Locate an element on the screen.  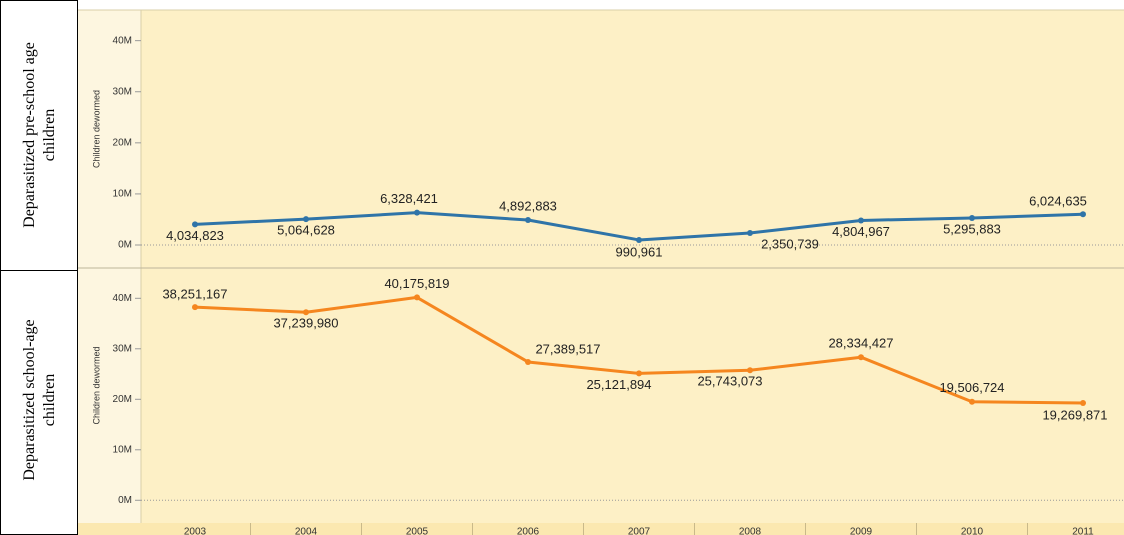
x-axis-strip is located at coordinates (601, 529).